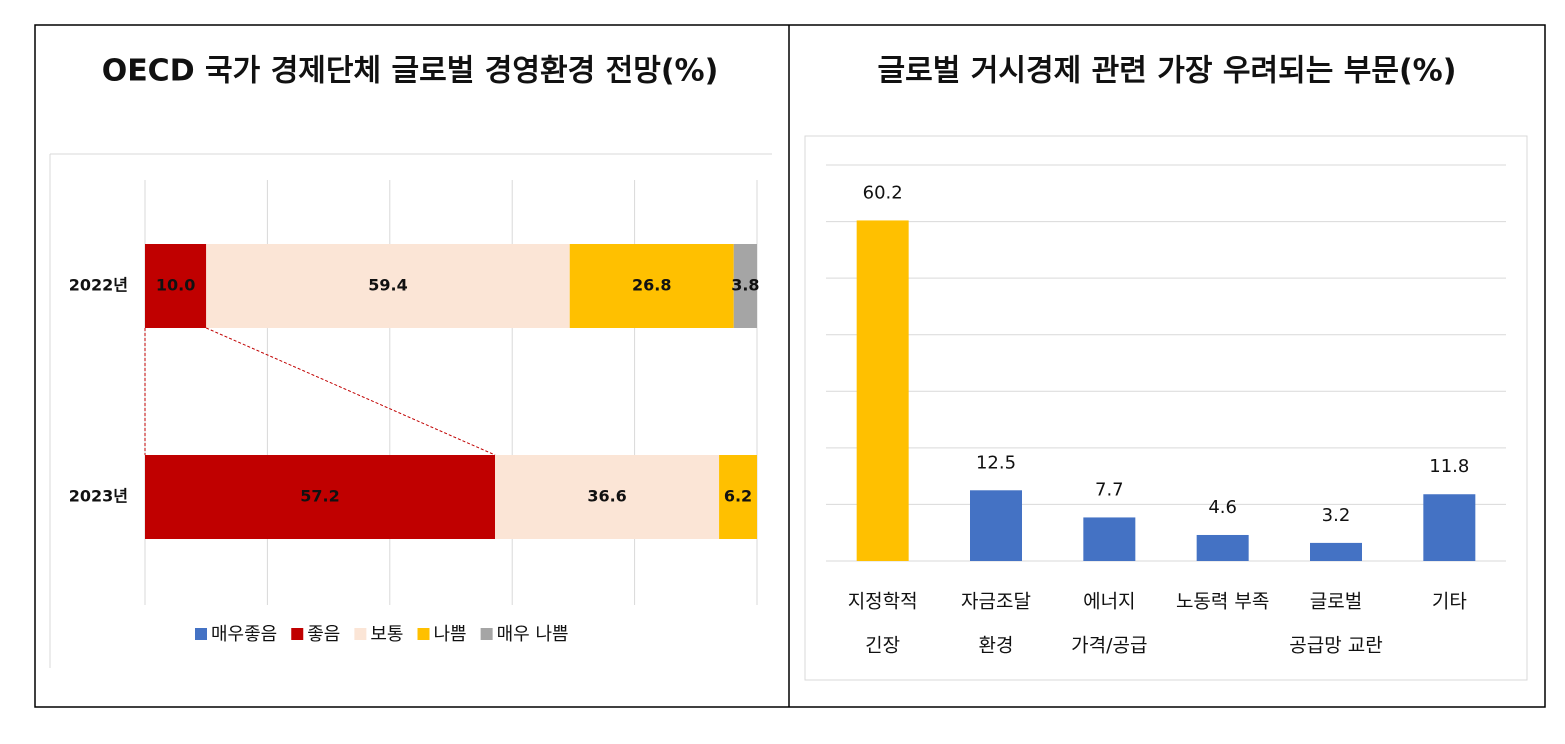 This screenshot has height=744, width=1565. What do you see at coordinates (1167, 71) in the screenshot?
I see `chart-title: 글로벌 거시경제 관련 가장 우려되는 부문(%)` at bounding box center [1167, 71].